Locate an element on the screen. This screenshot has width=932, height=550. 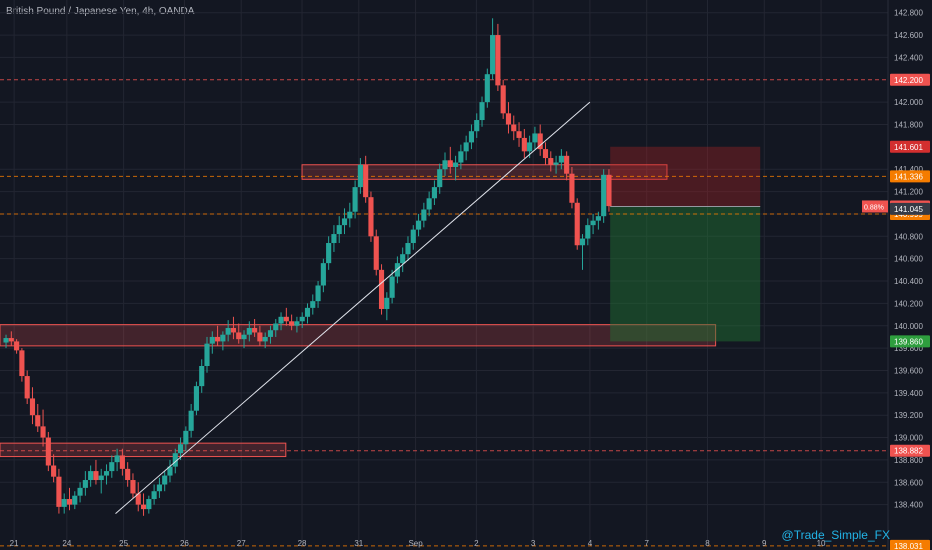
price-tick-label: 139.400 is located at coordinates (908, 393).